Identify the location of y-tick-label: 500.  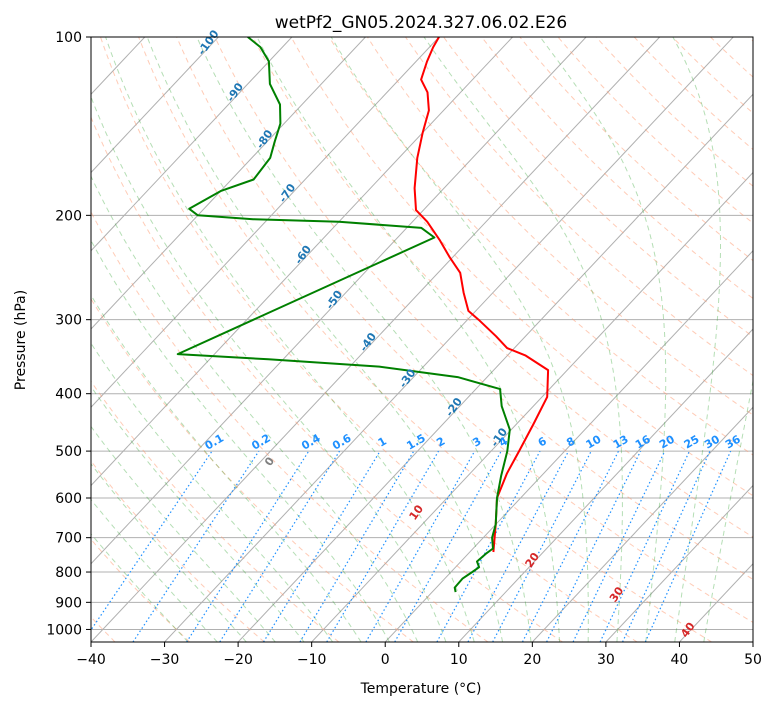
(68, 452).